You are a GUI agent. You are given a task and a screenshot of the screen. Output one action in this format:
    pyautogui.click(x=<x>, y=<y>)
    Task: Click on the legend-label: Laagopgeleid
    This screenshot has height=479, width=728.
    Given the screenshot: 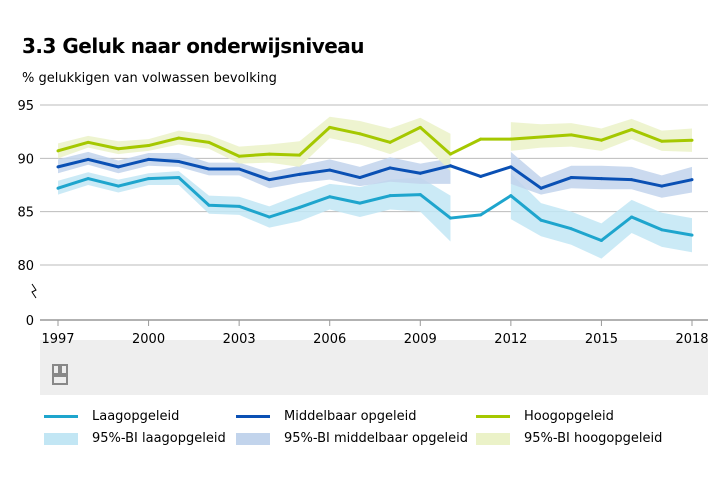 What is the action you would take?
    pyautogui.click(x=136, y=416)
    